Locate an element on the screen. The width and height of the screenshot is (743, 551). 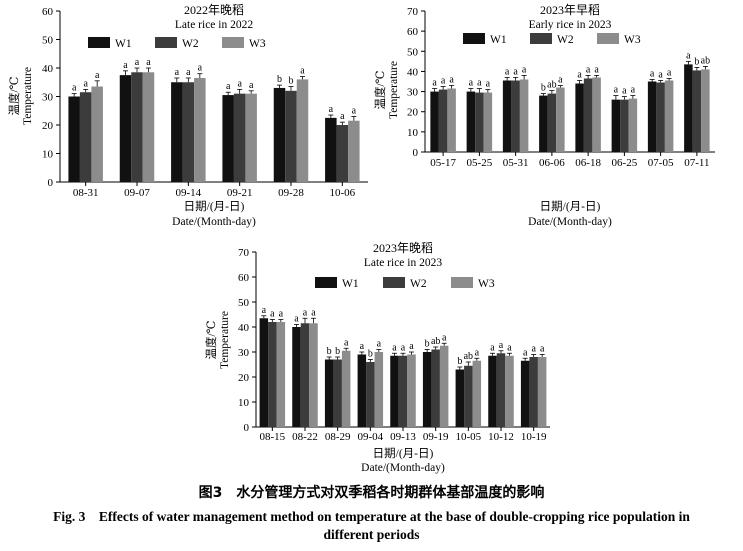
x-tick-label: 09-19 is located at coordinates (436, 437).